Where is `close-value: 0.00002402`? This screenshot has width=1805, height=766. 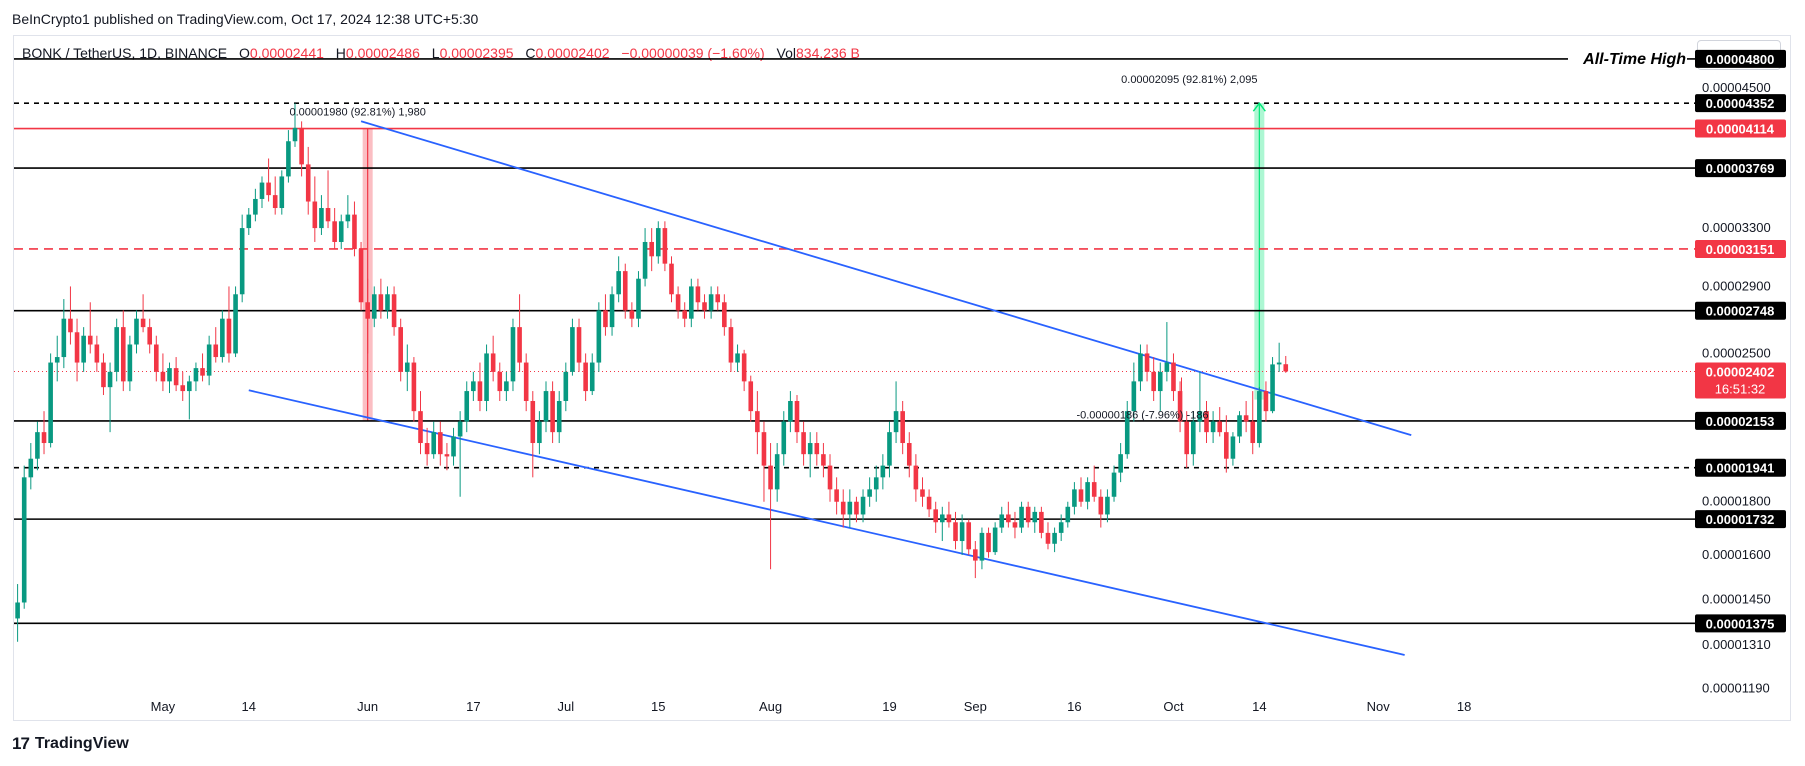
close-value: 0.00002402 is located at coordinates (572, 53).